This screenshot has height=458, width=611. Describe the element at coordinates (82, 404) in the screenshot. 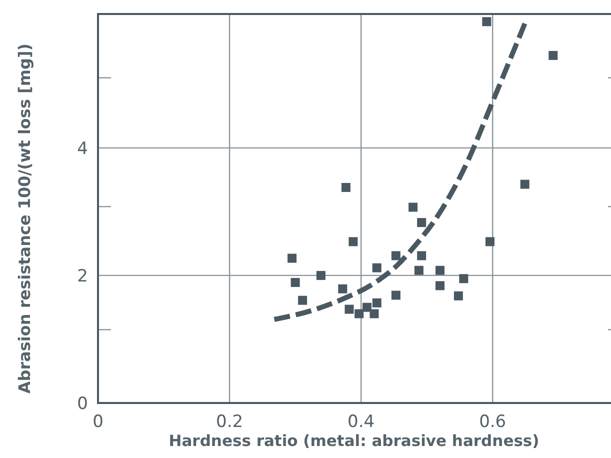

I see `y-tick-label: 0` at that location.